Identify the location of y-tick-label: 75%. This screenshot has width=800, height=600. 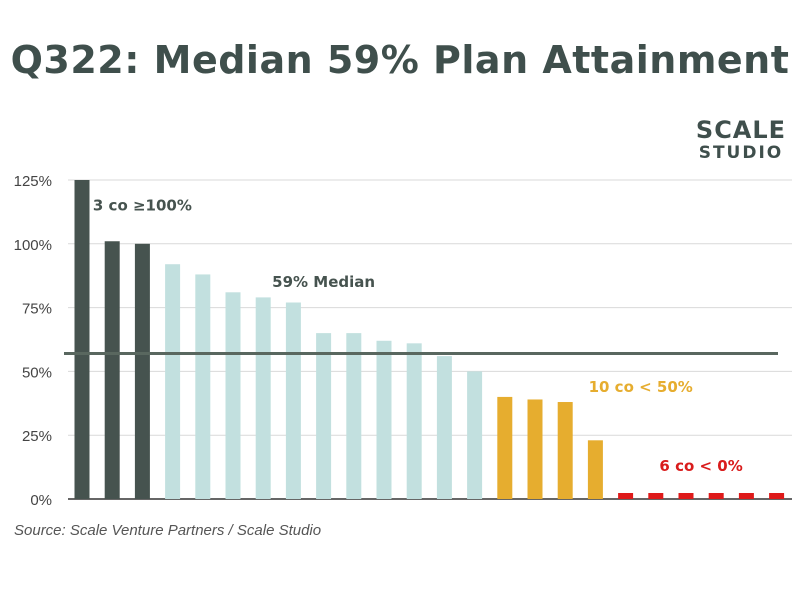
(37, 309).